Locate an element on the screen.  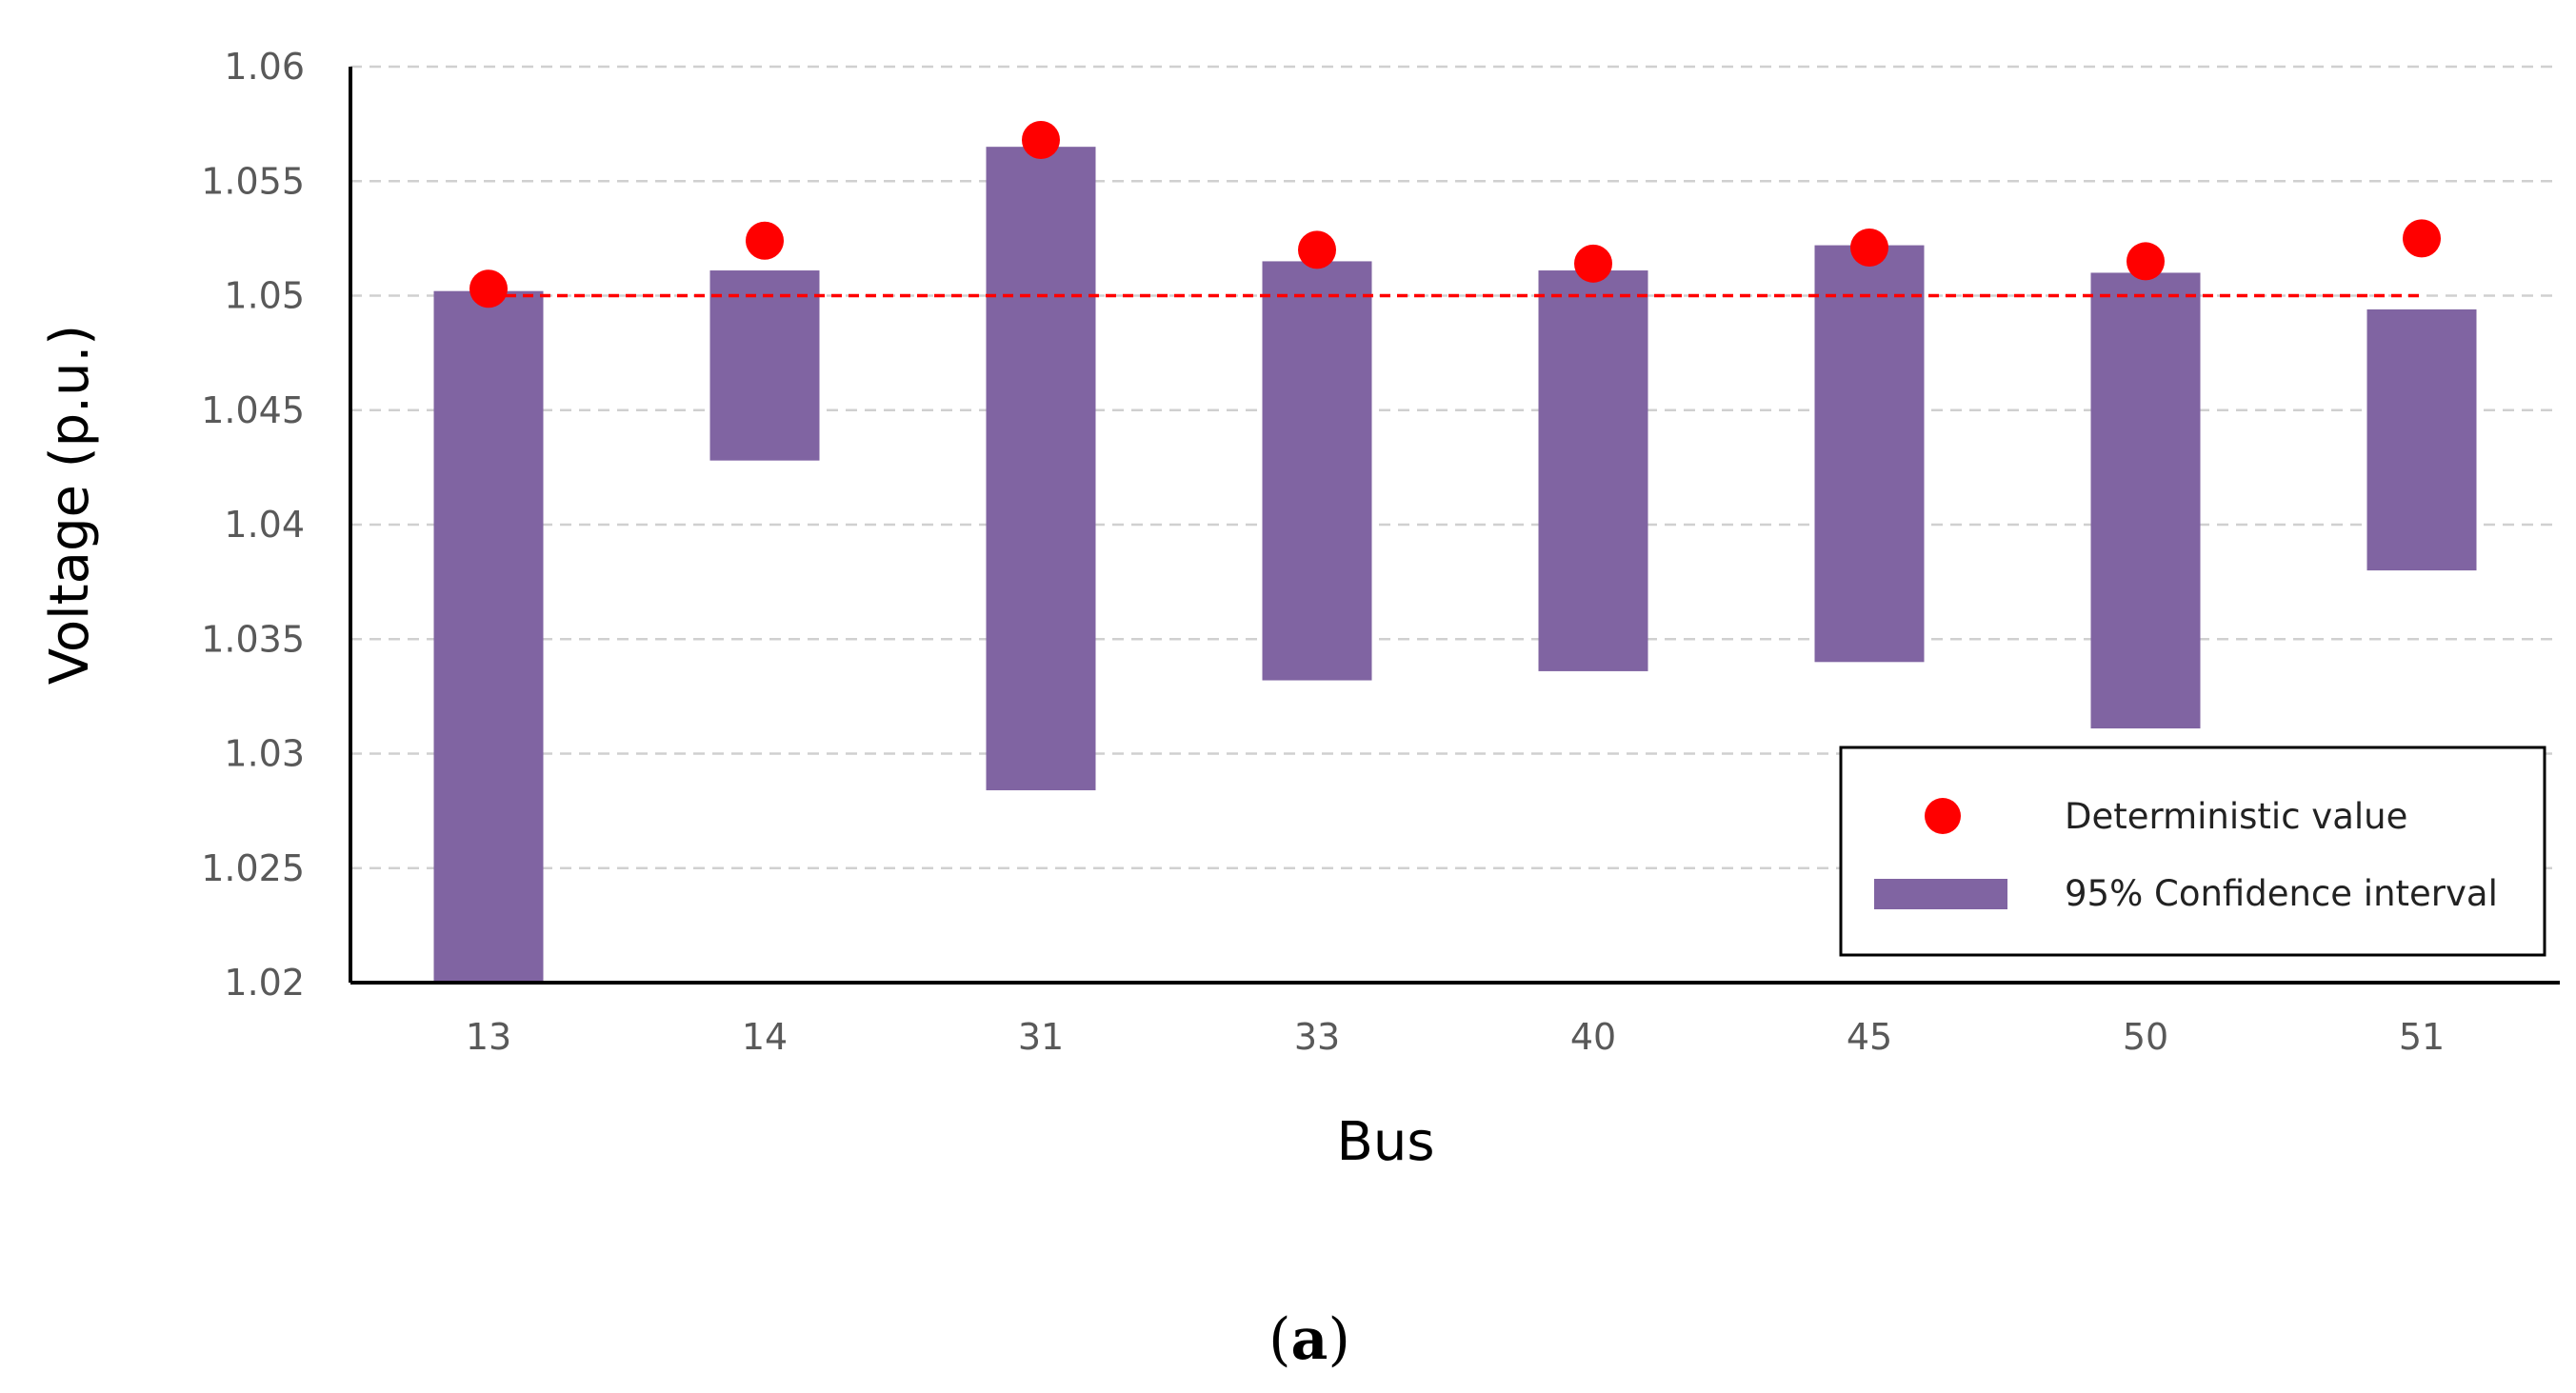
y-axis-title: Voltage (p.u.) is located at coordinates (70, 505).